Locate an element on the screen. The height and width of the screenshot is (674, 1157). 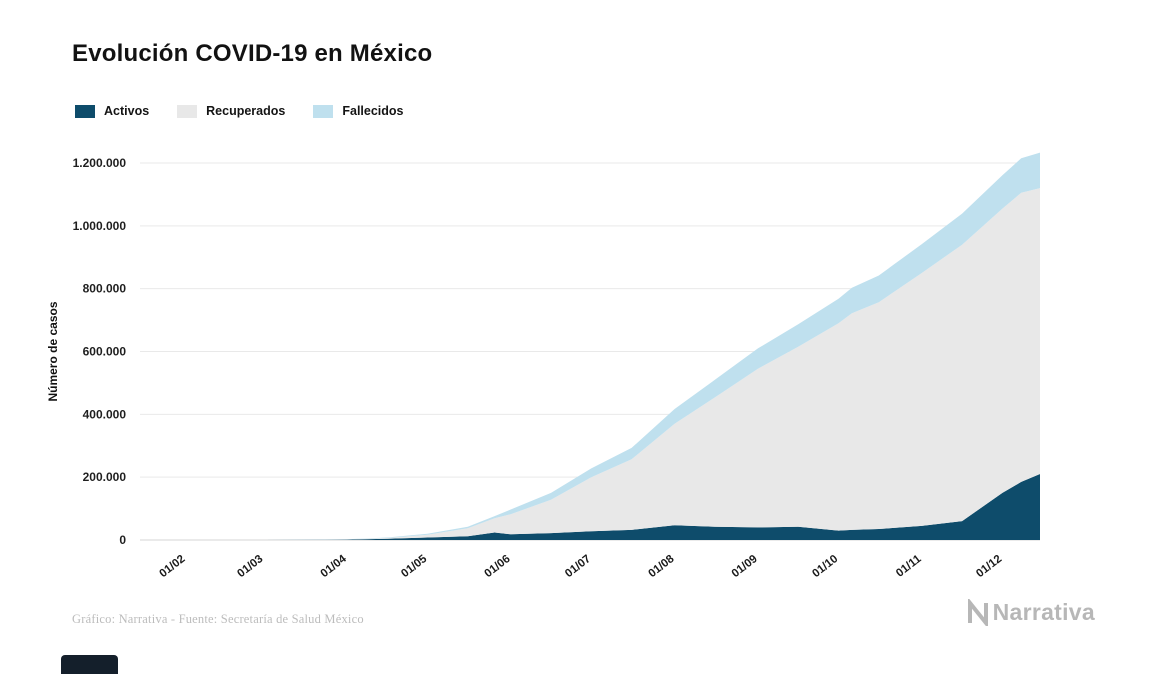
x-tick-label: 01/04 is located at coordinates (334, 567).